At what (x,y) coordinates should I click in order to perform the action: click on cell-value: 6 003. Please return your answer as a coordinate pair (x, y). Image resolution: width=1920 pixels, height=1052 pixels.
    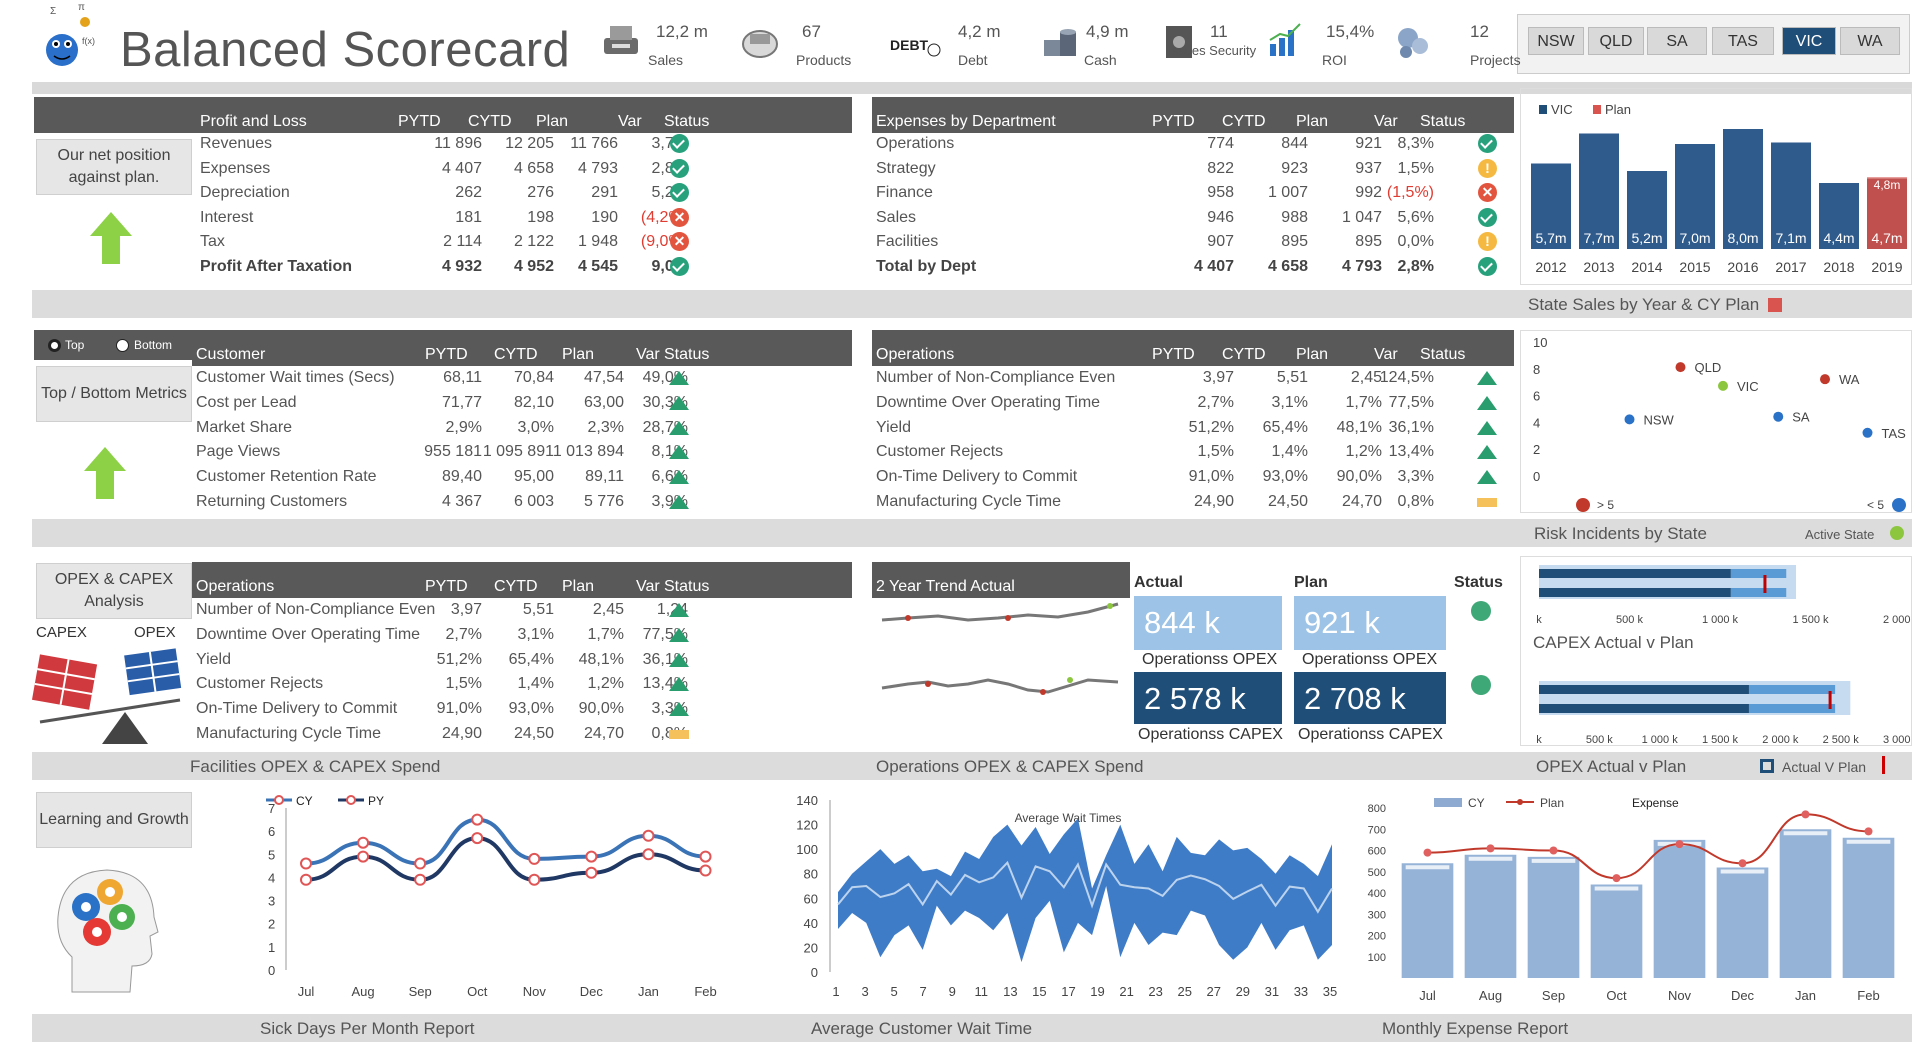
    Looking at the image, I should click on (533, 501).